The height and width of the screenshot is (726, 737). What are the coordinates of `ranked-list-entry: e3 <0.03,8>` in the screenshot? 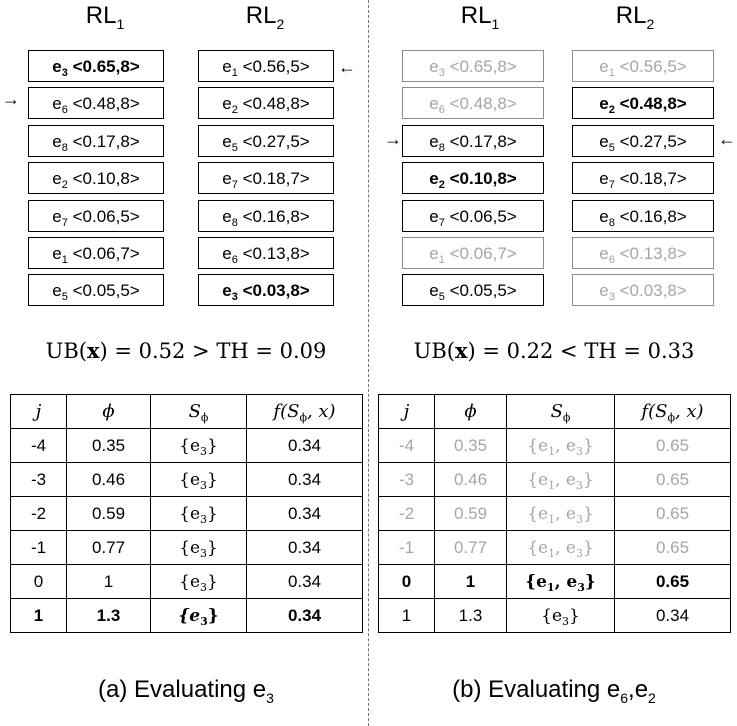 It's located at (643, 290).